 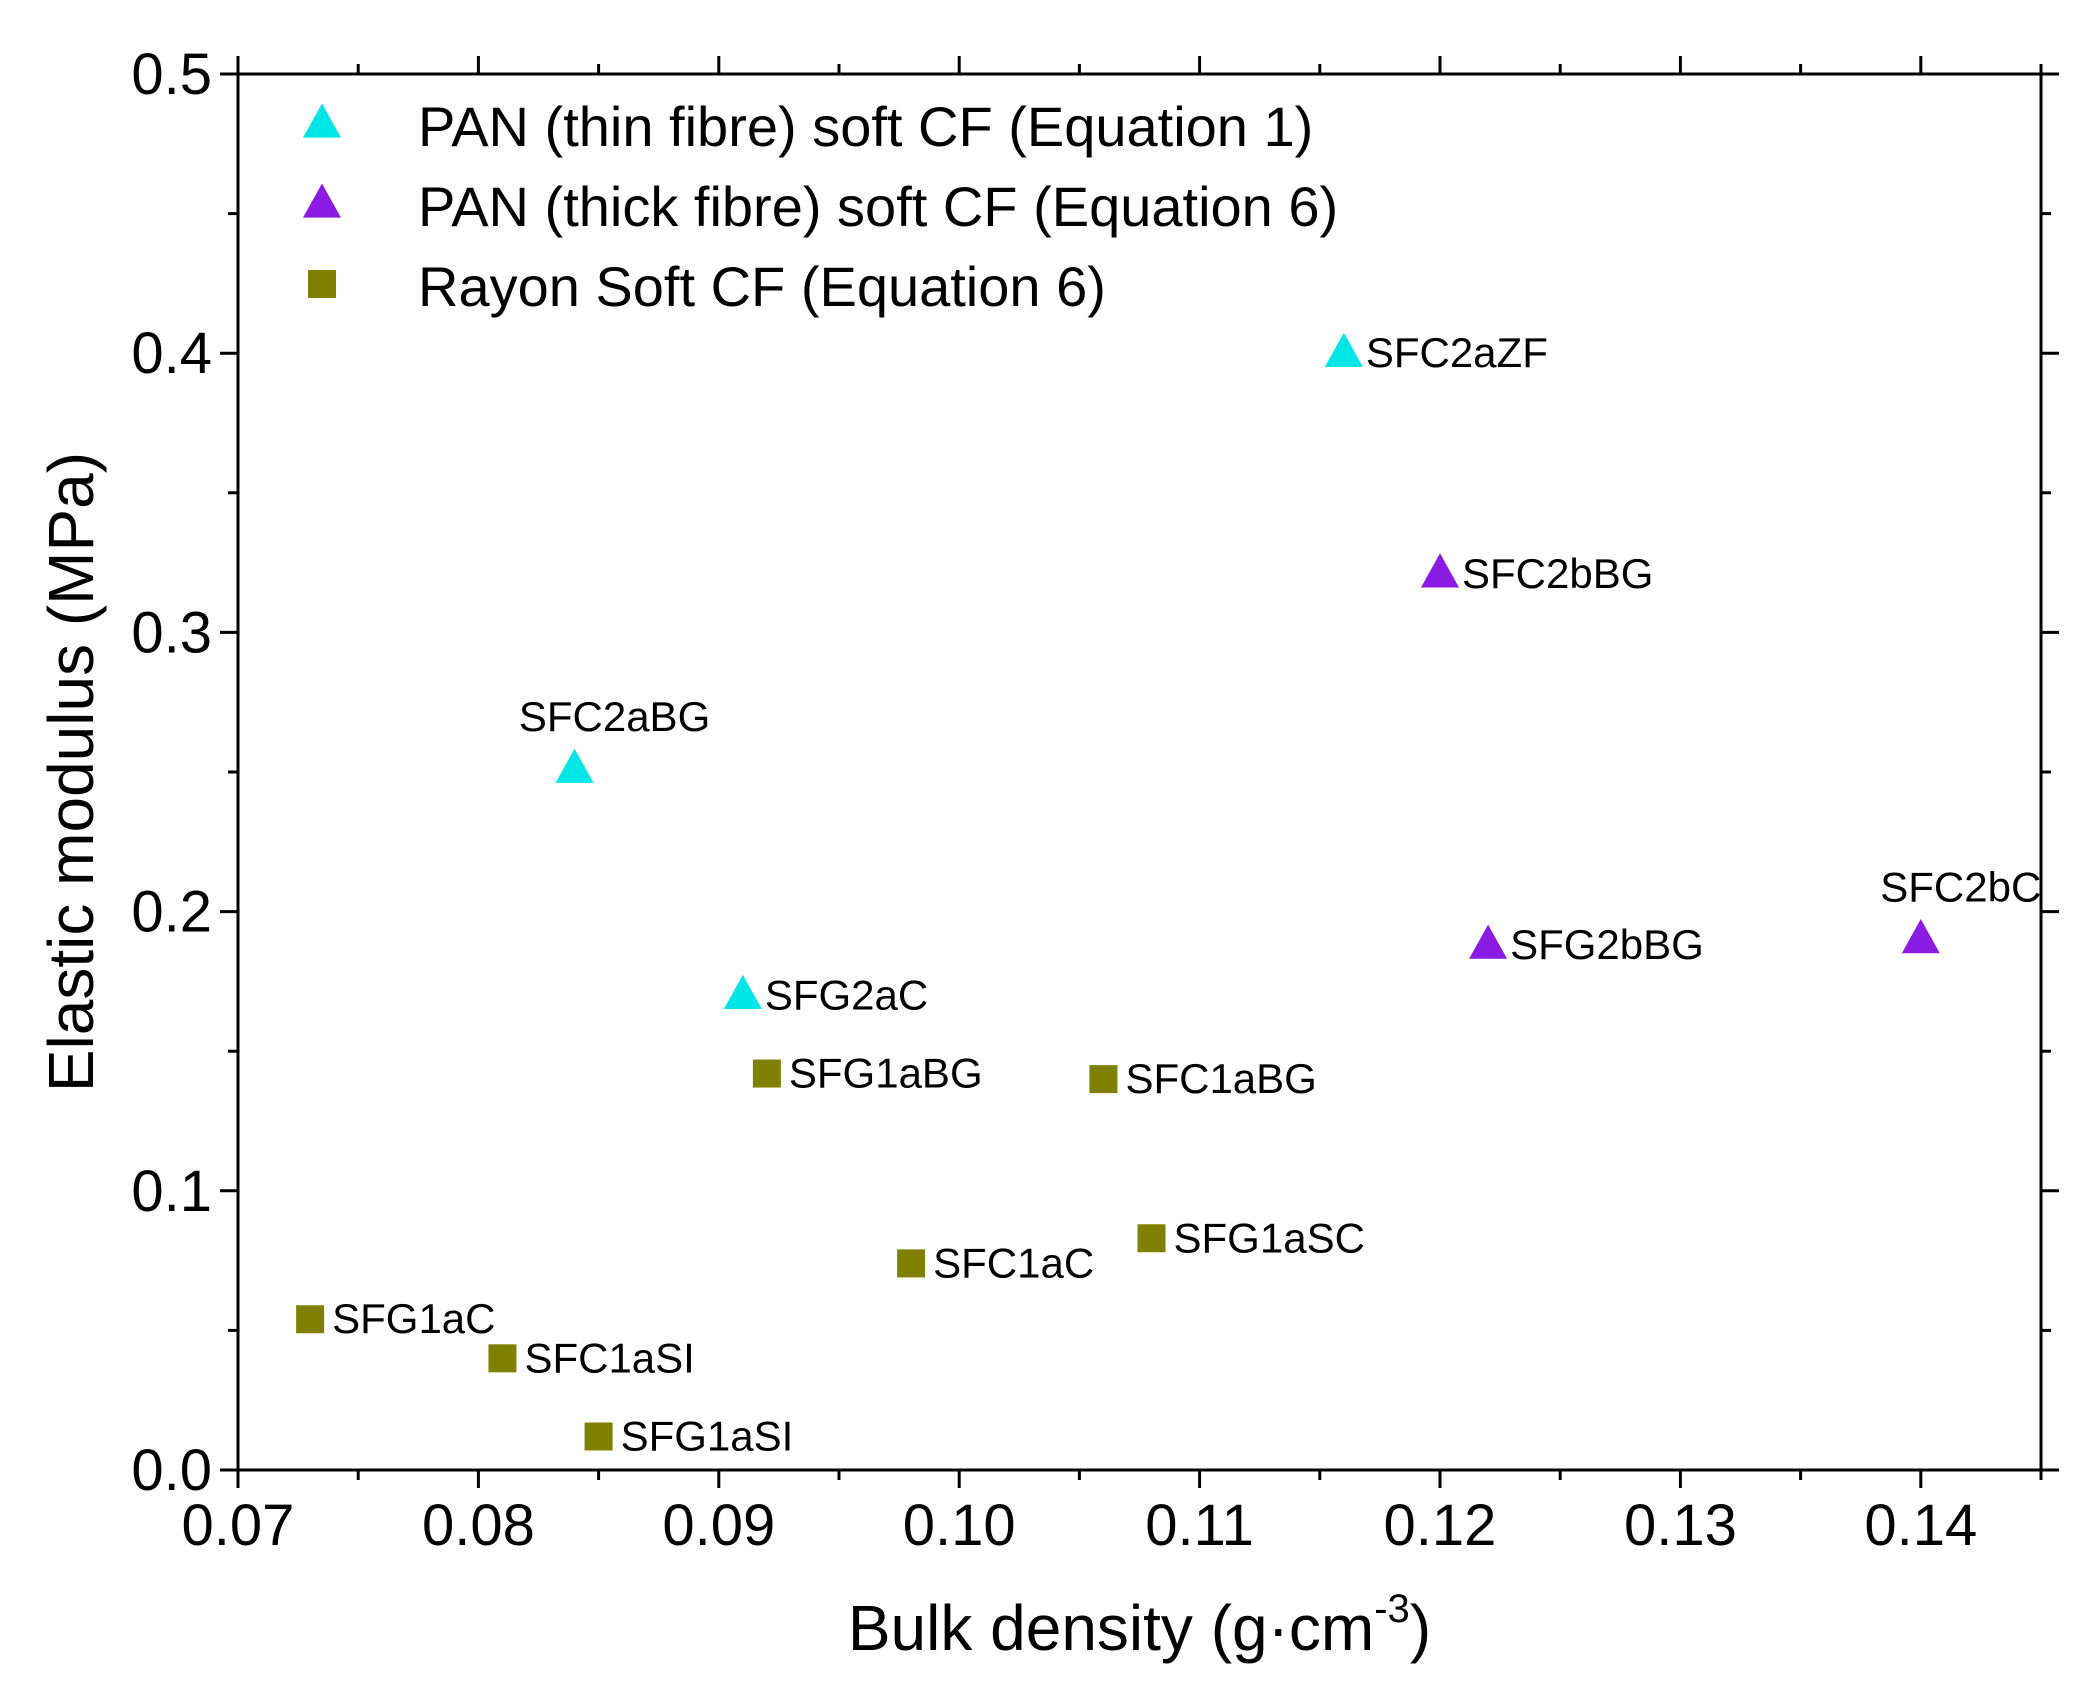 I want to click on y-tick-label: 0.4, so click(x=171, y=353).